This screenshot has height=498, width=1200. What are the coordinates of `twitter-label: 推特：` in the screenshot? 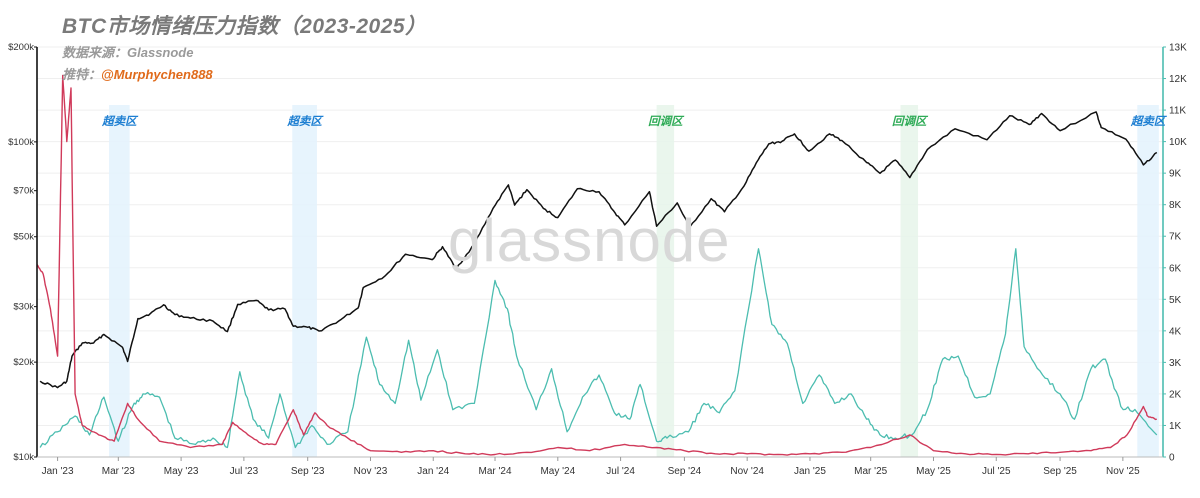 It's located at (82, 74).